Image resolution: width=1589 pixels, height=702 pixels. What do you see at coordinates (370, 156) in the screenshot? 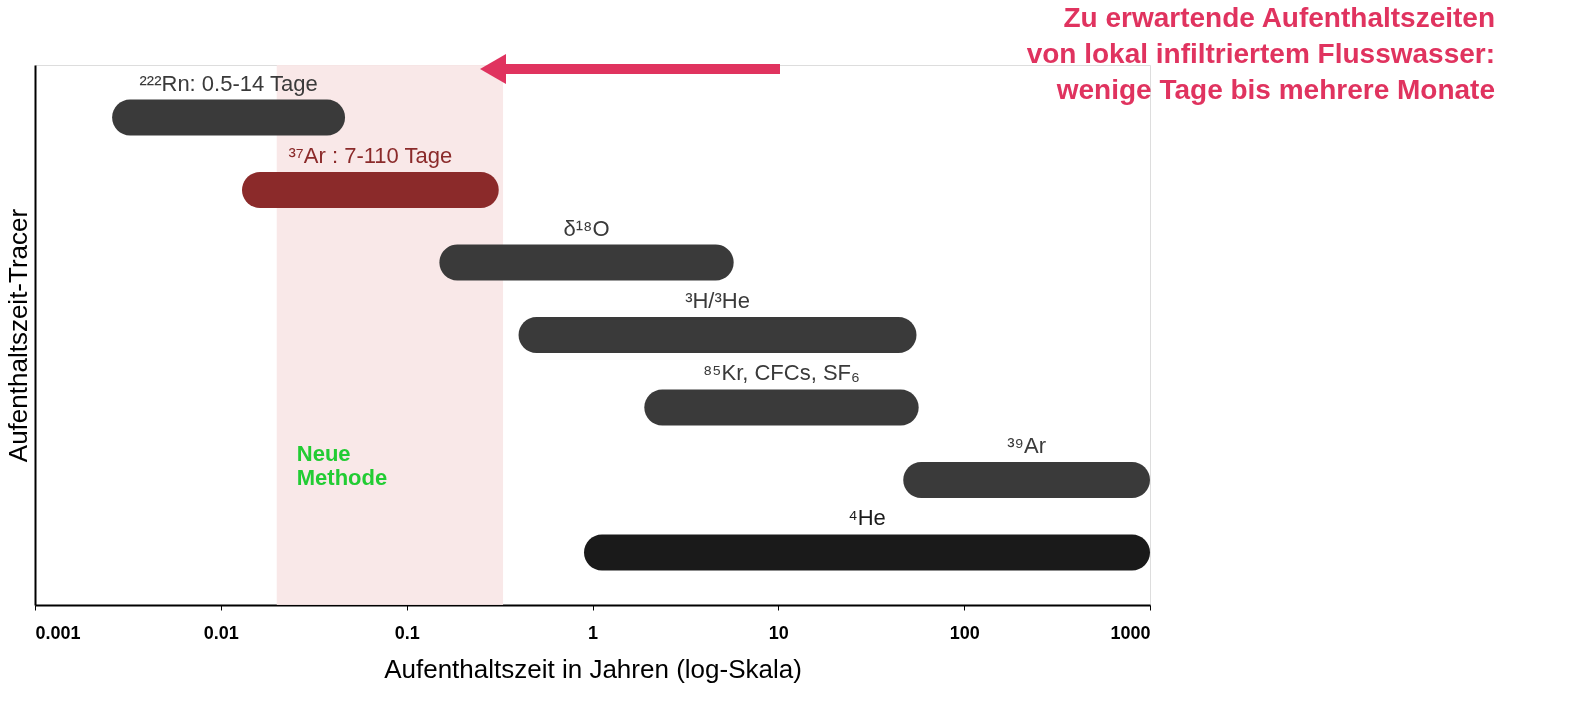
I see `y-tick-label: ³⁷Ar : 7-110 Tage` at bounding box center [370, 156].